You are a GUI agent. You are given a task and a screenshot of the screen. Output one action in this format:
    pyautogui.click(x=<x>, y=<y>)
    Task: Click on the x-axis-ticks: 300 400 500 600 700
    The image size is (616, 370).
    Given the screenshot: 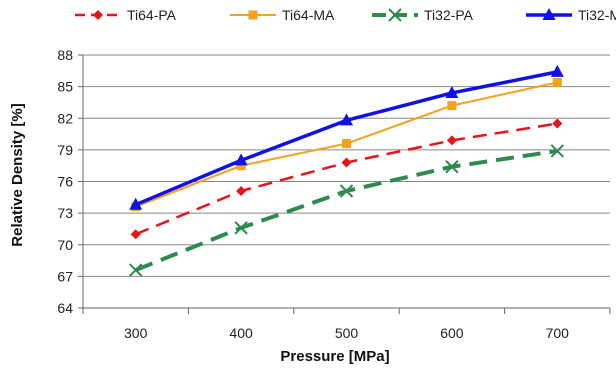 What is the action you would take?
    pyautogui.click(x=346, y=324)
    